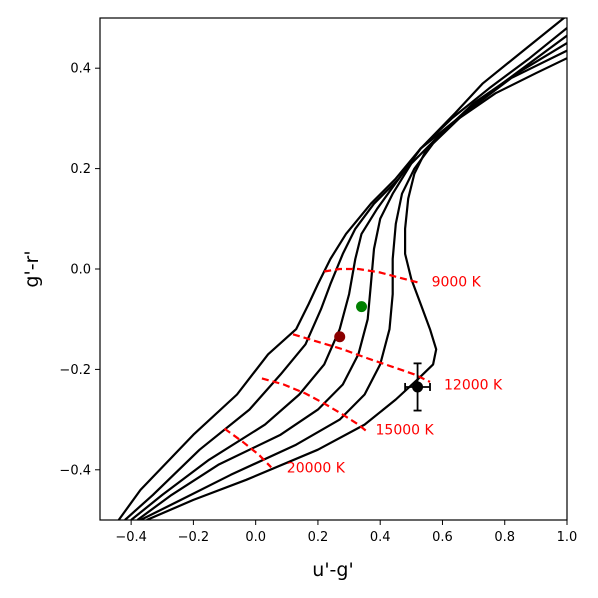 The width and height of the screenshot is (598, 598). What do you see at coordinates (75, 470) in the screenshot?
I see `y-tick-label: −0.4` at bounding box center [75, 470].